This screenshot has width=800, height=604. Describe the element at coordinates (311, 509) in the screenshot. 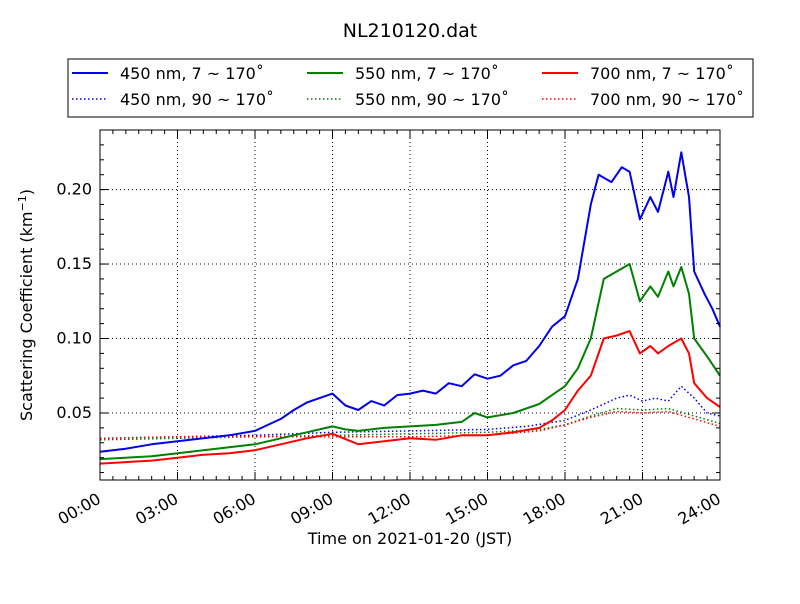

I see `x-tick-label: 09:00` at that location.